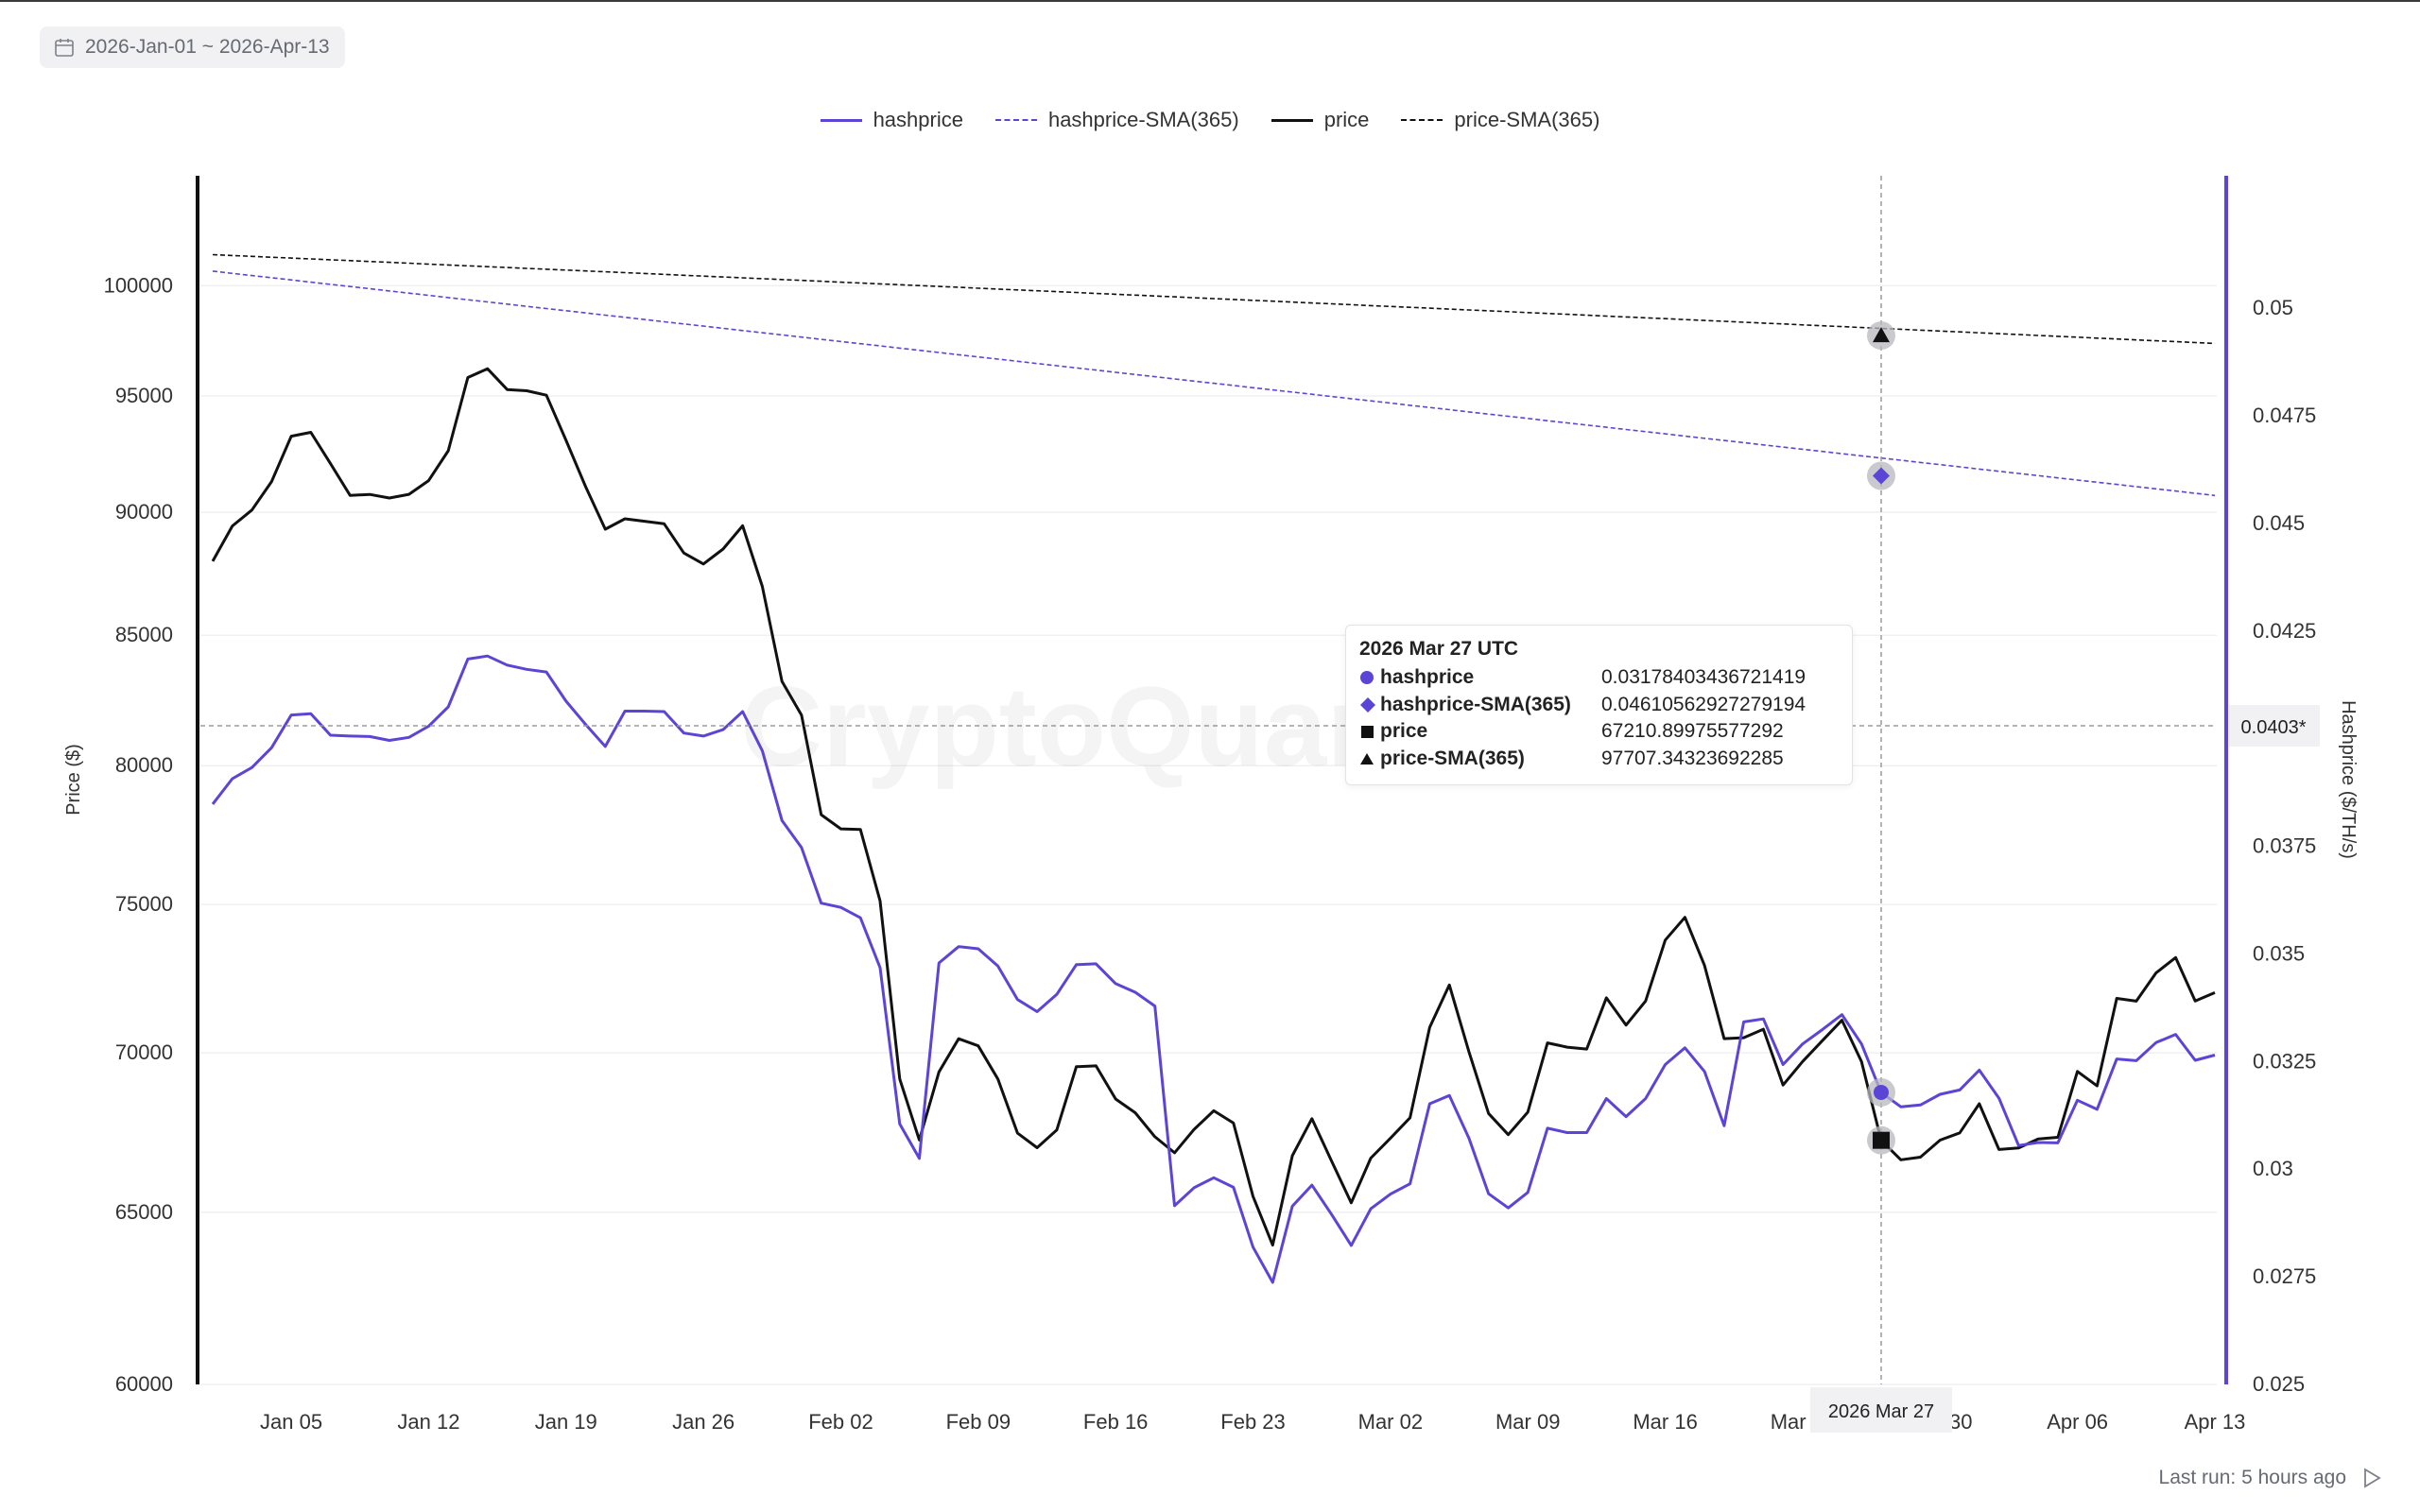  Describe the element at coordinates (73, 780) in the screenshot. I see `y-axis-title-left: Price ($)` at that location.